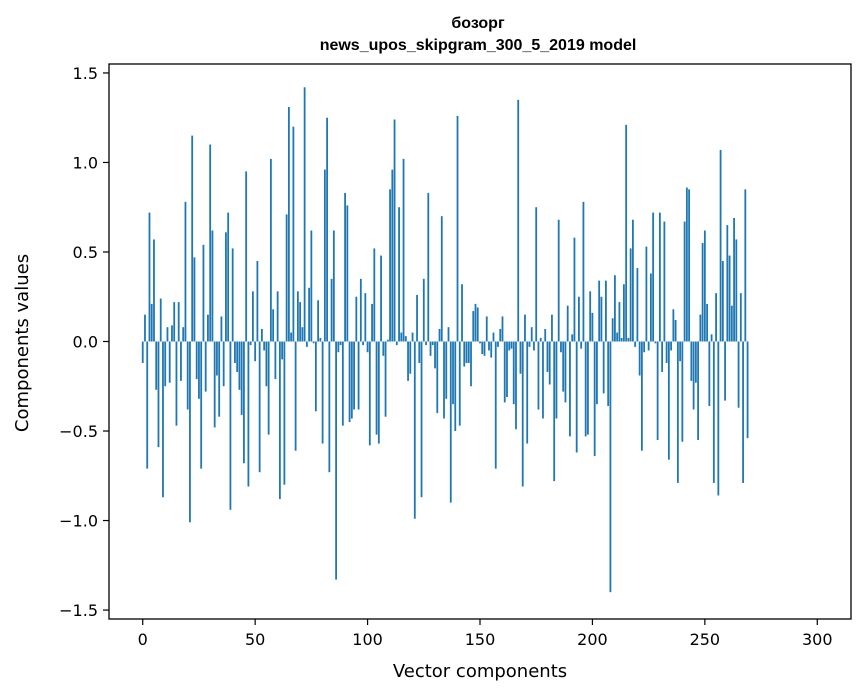 The image size is (867, 696). What do you see at coordinates (78, 431) in the screenshot?
I see `y-tick-label-2: −0.5` at bounding box center [78, 431].